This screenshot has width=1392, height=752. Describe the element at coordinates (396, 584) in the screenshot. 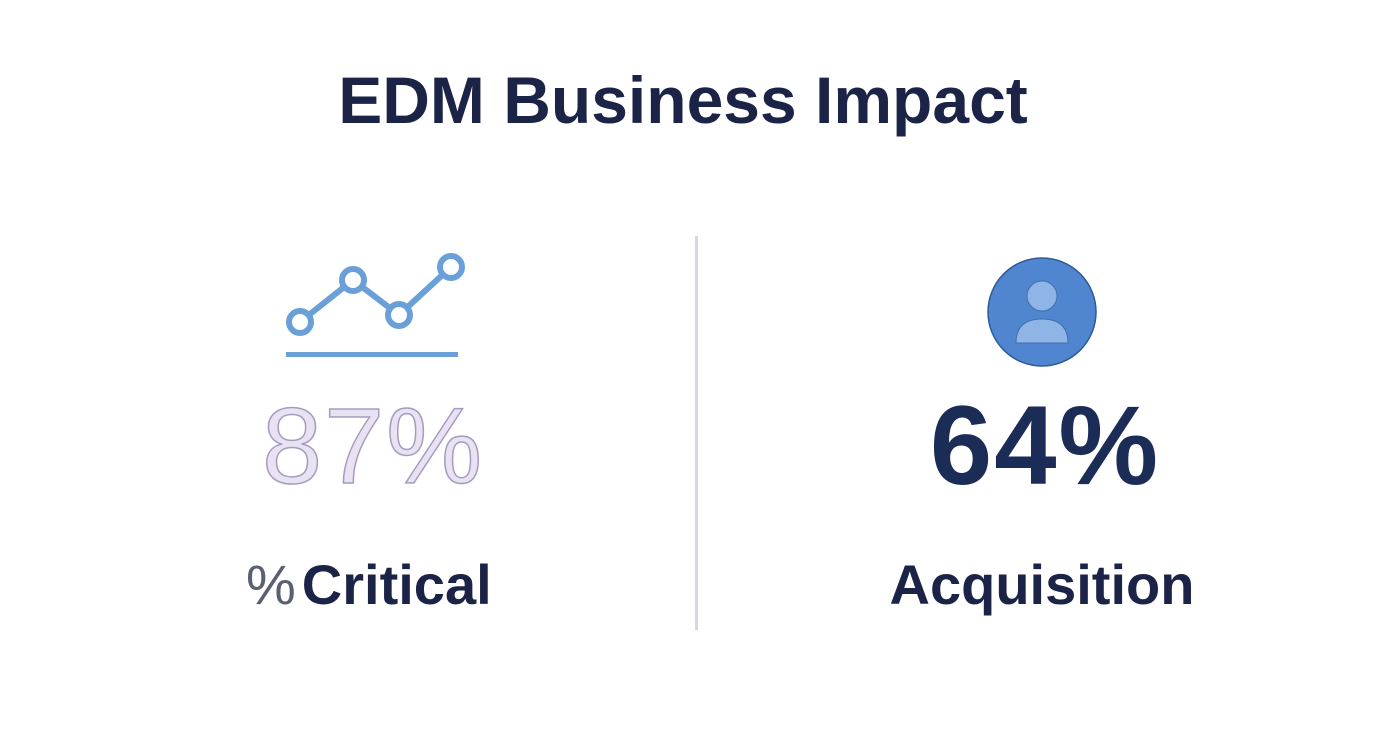

I see `critical-label-text: Critical` at that location.